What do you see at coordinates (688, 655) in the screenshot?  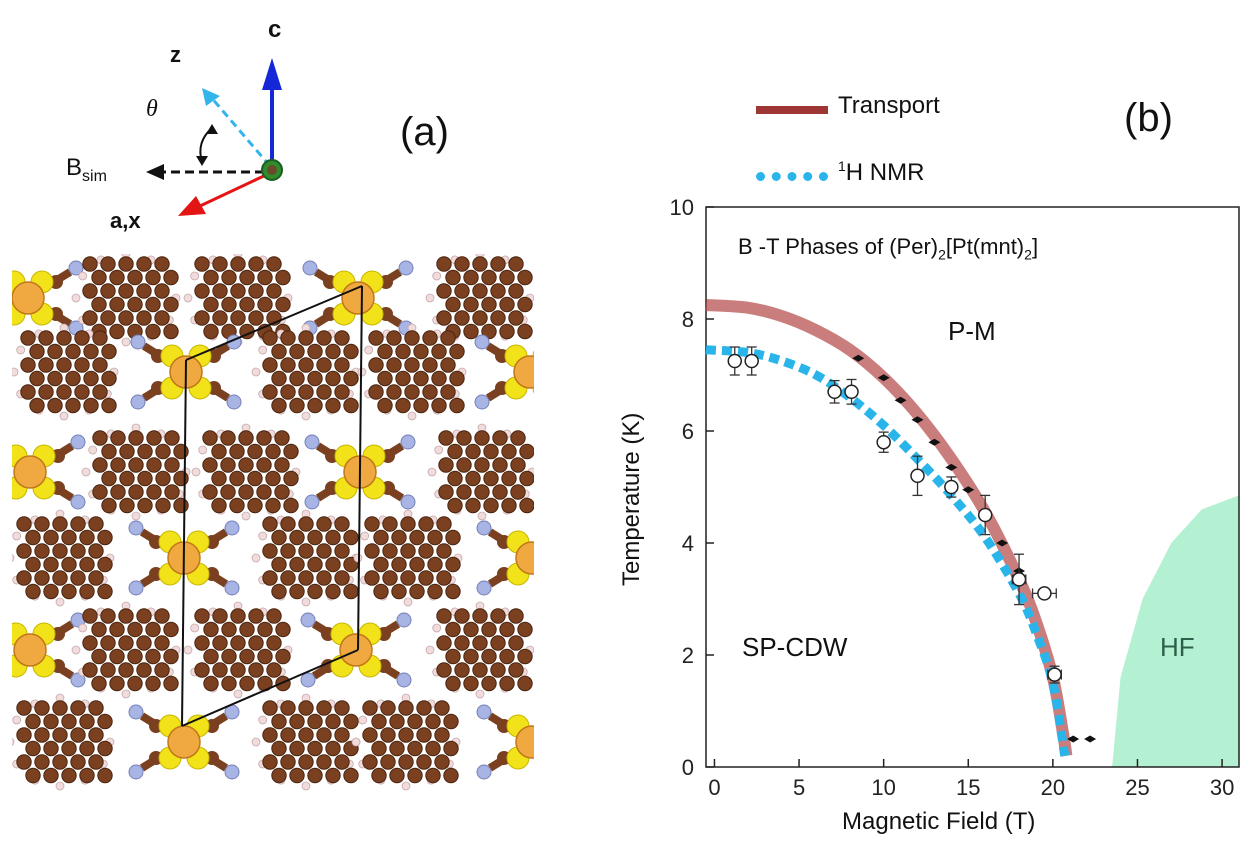 I see `y-tick-label: 2` at bounding box center [688, 655].